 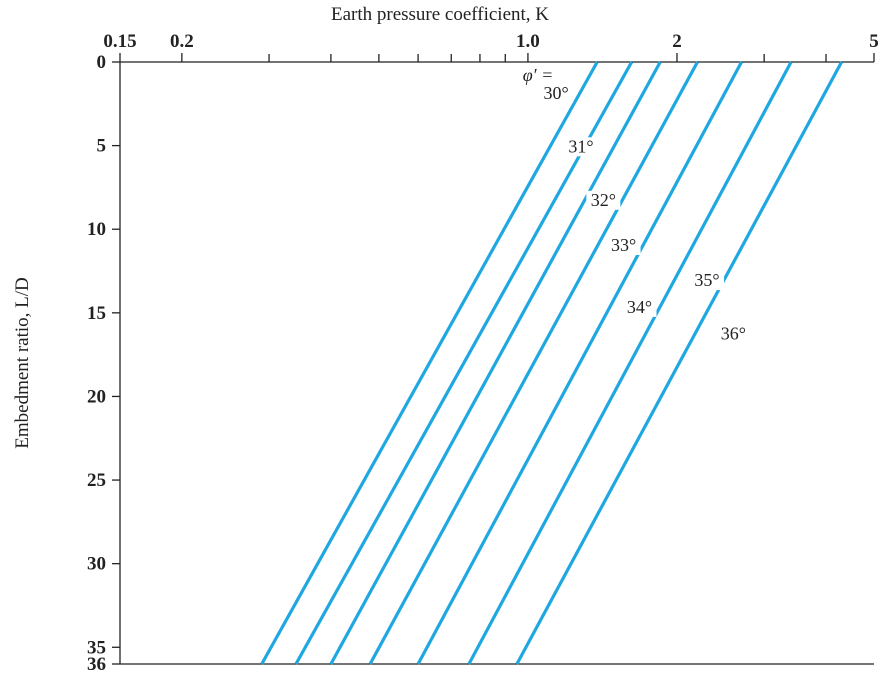 I want to click on y-tick-label: 5, so click(x=102, y=146).